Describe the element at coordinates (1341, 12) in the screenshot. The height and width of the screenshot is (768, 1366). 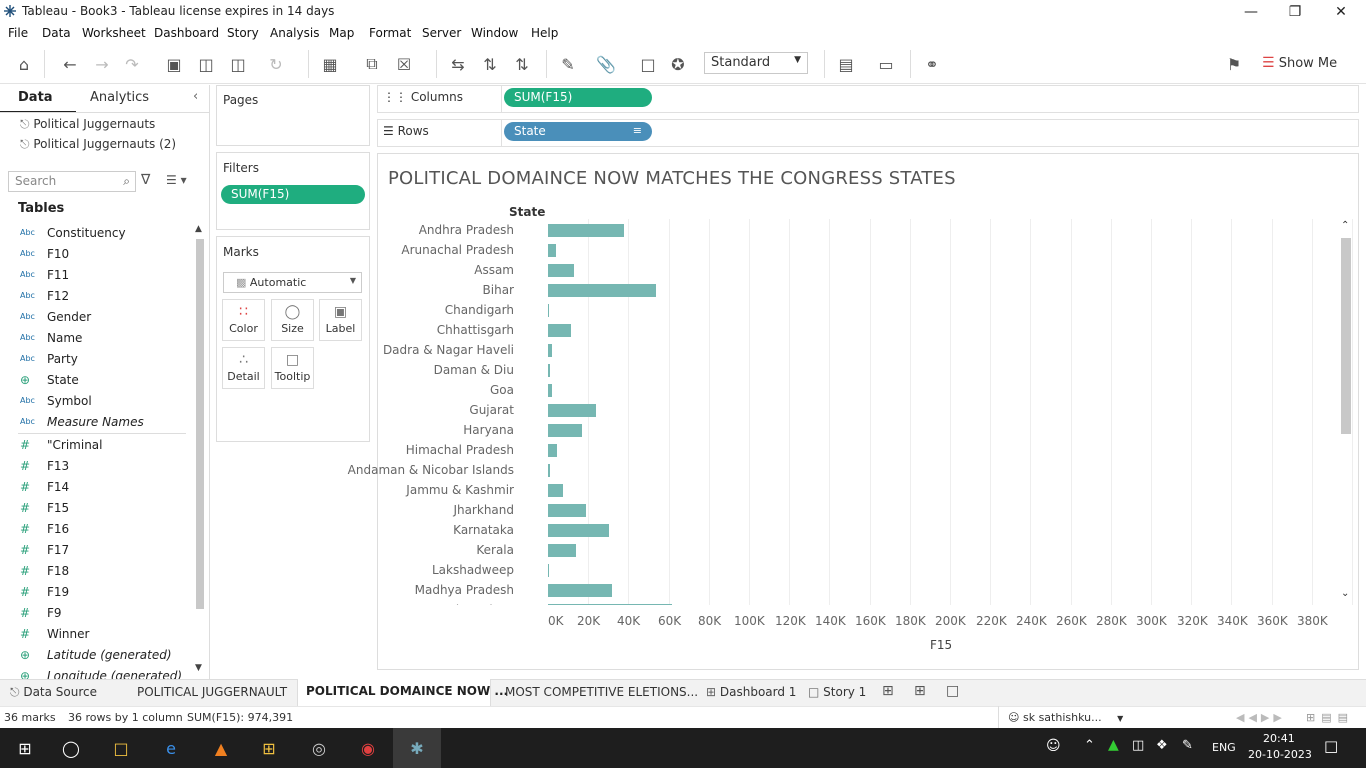
I see `close-button: ✕` at that location.